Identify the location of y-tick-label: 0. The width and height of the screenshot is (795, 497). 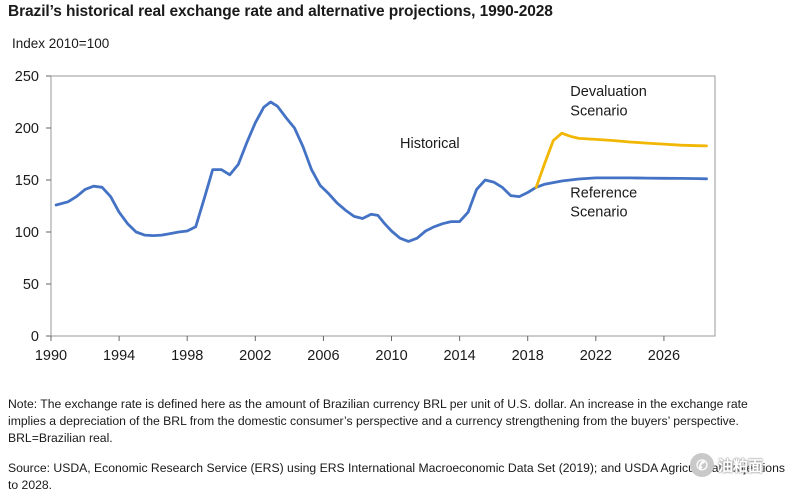
(35, 337).